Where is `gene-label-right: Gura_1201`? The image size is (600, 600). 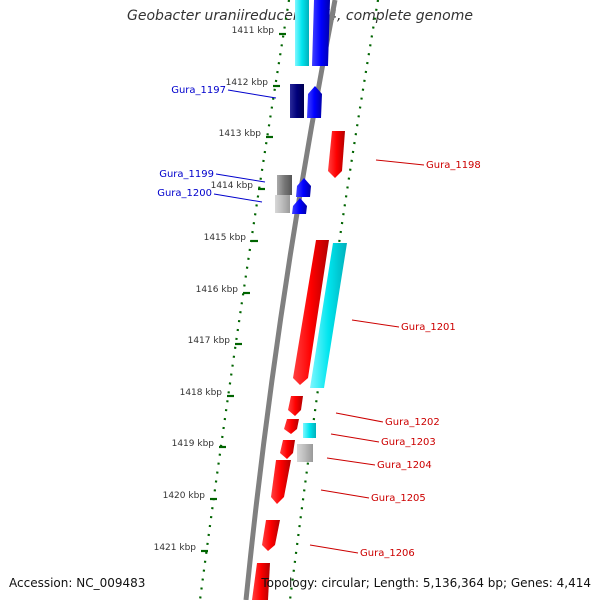
gene-label-right: Gura_1201 is located at coordinates (428, 327).